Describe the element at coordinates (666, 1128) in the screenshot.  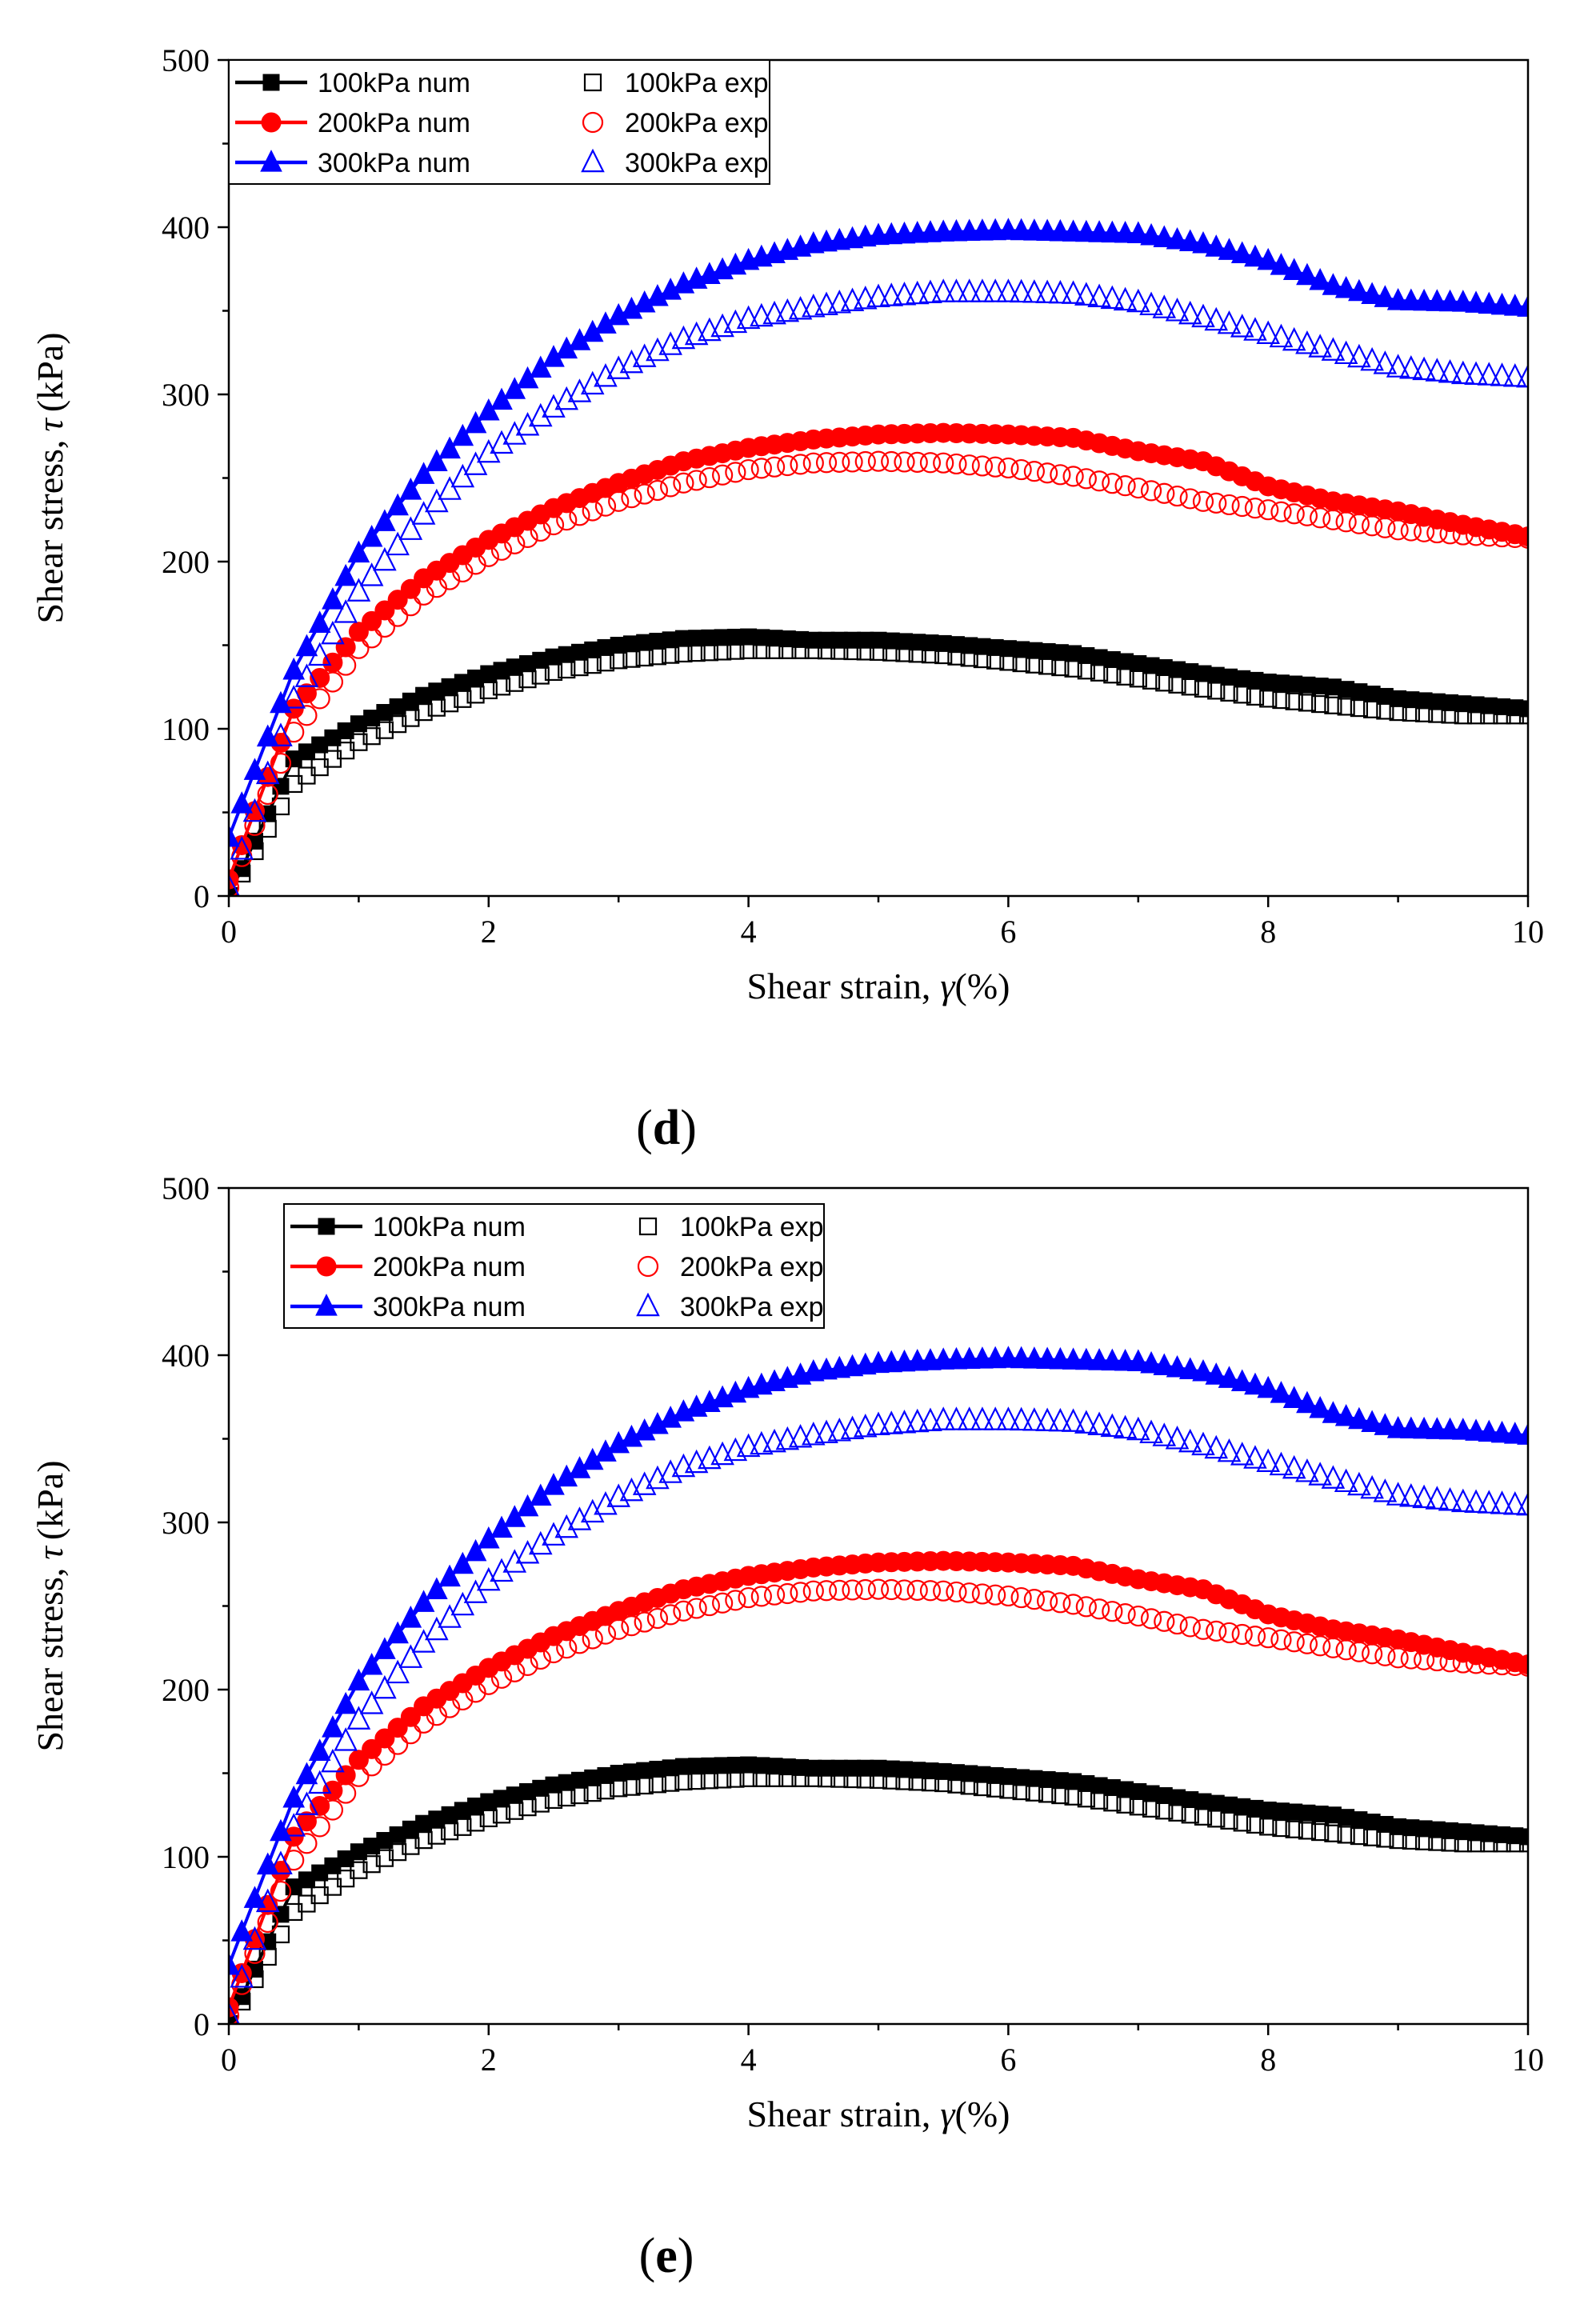
I see `panel-caption: (d)` at that location.